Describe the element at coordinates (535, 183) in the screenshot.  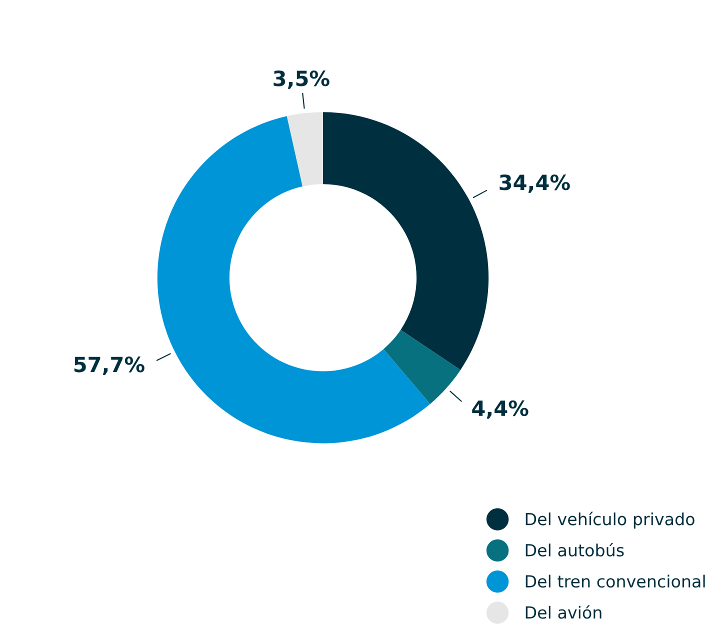
I see `data-label: 34,4%` at that location.